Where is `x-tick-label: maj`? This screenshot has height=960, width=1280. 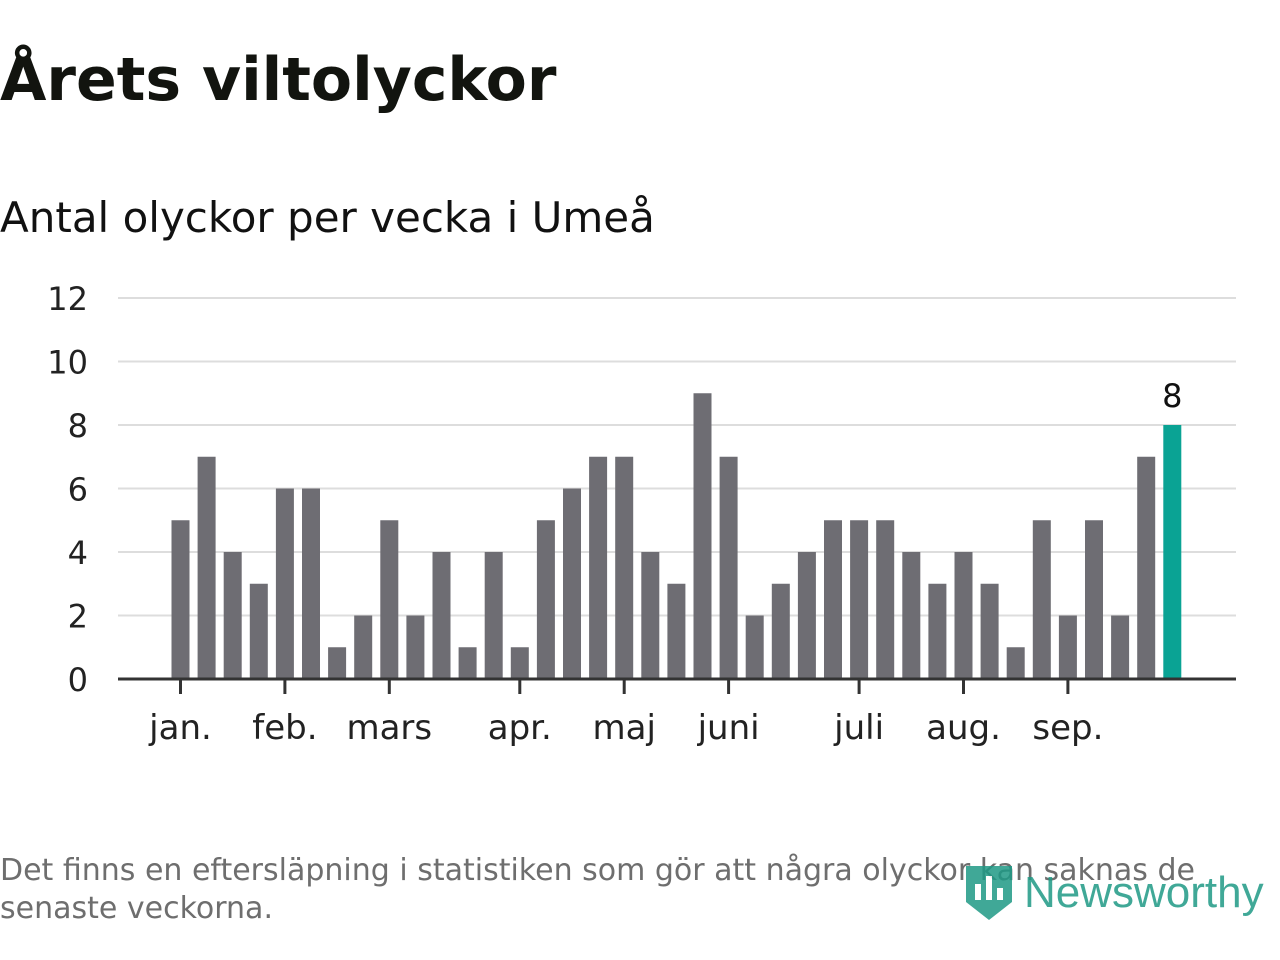
x-tick-label: maj is located at coordinates (623, 728).